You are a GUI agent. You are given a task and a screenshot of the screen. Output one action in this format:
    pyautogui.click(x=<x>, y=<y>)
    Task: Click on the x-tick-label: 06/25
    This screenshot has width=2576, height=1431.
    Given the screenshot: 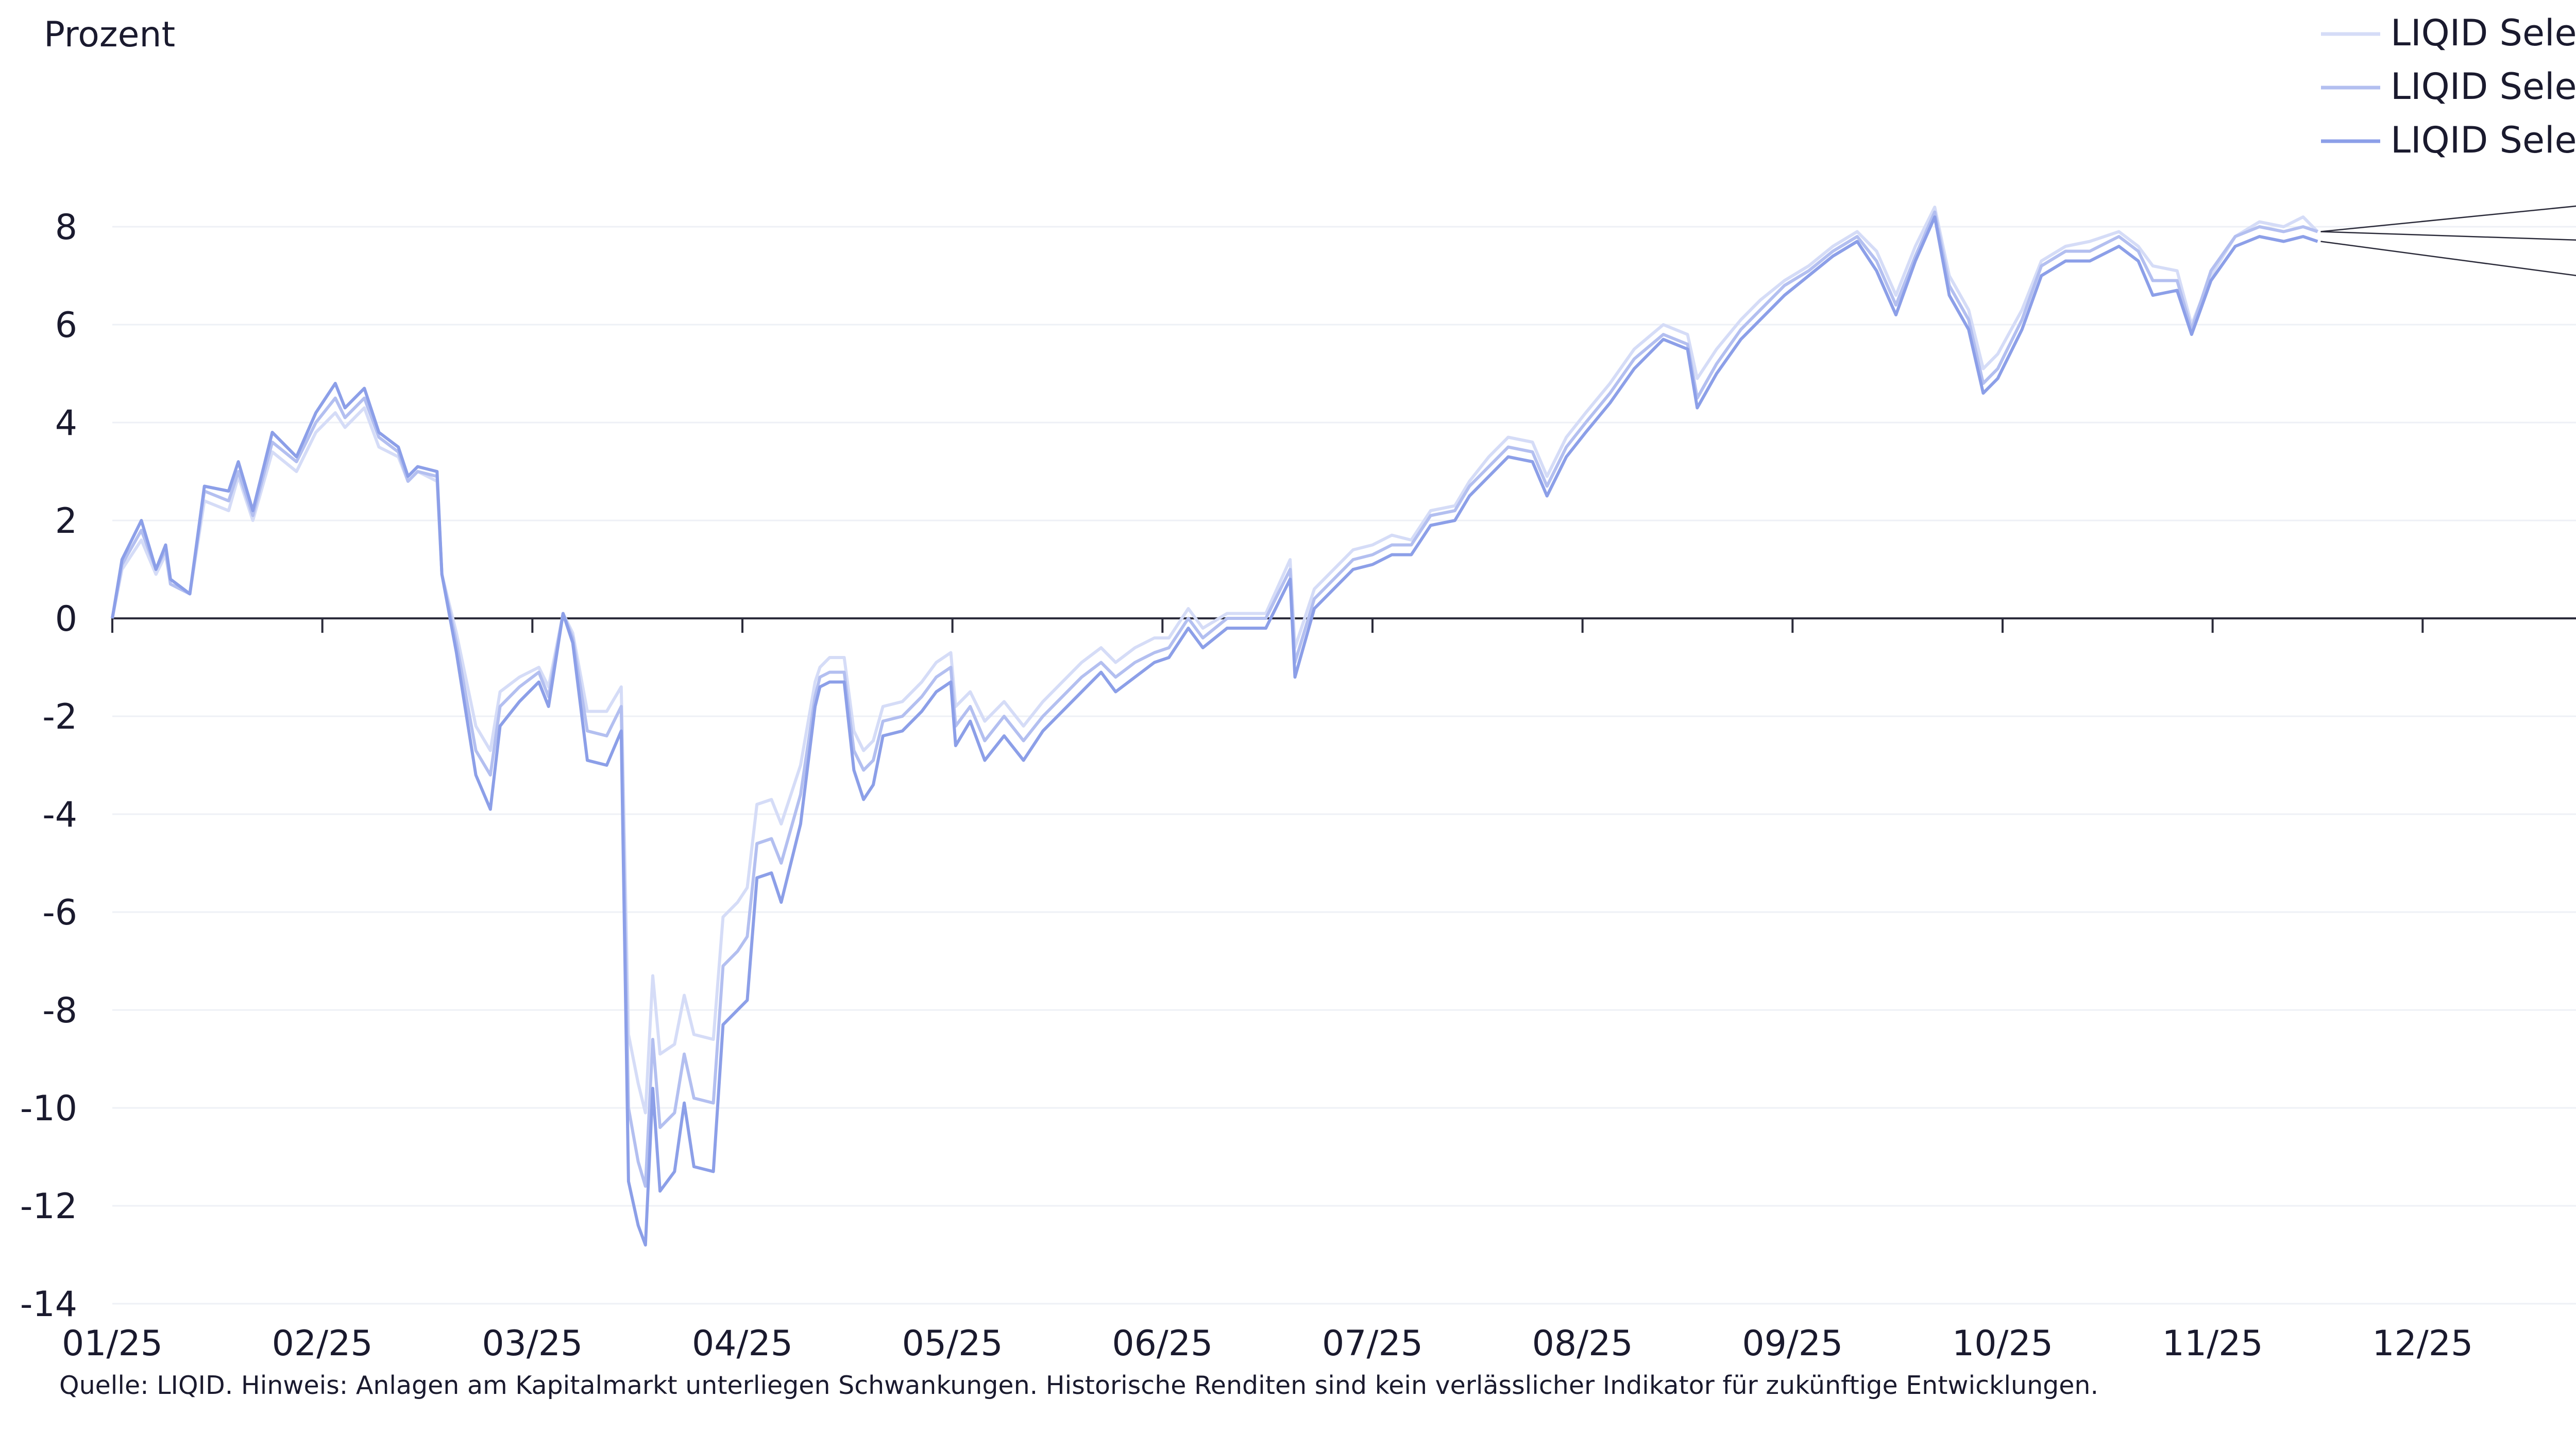 What is the action you would take?
    pyautogui.click(x=1162, y=1343)
    